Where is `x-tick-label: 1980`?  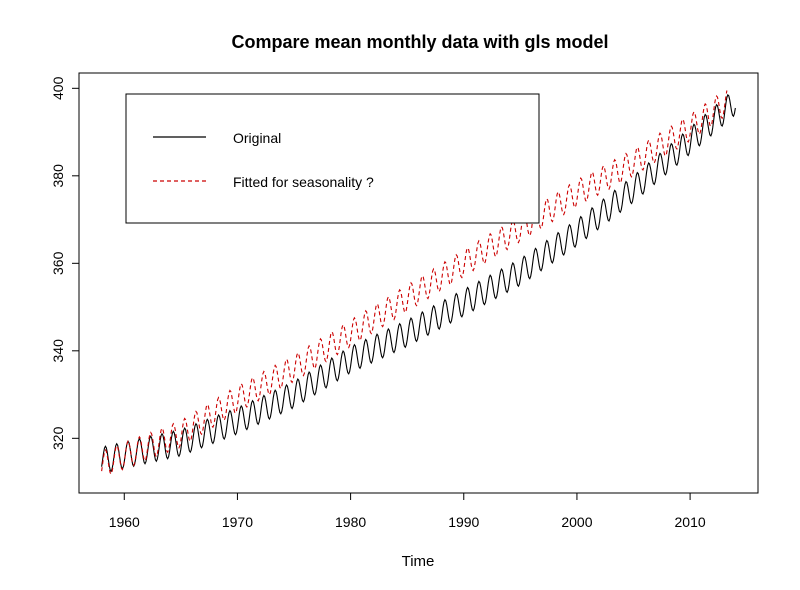 x-tick-label: 1980 is located at coordinates (350, 522).